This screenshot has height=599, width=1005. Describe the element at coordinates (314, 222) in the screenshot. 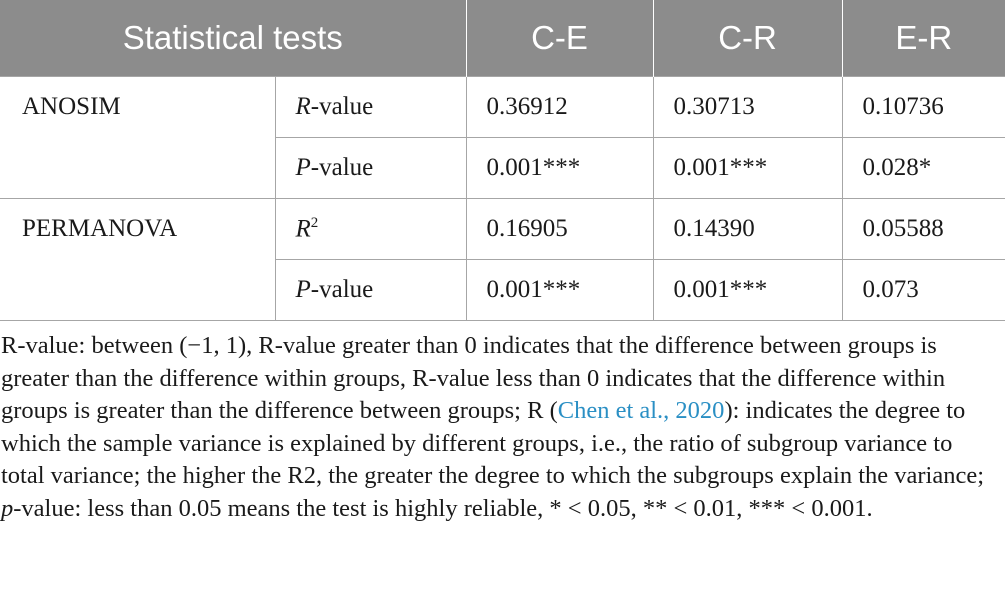

I see `metric-superscript: 2` at that location.